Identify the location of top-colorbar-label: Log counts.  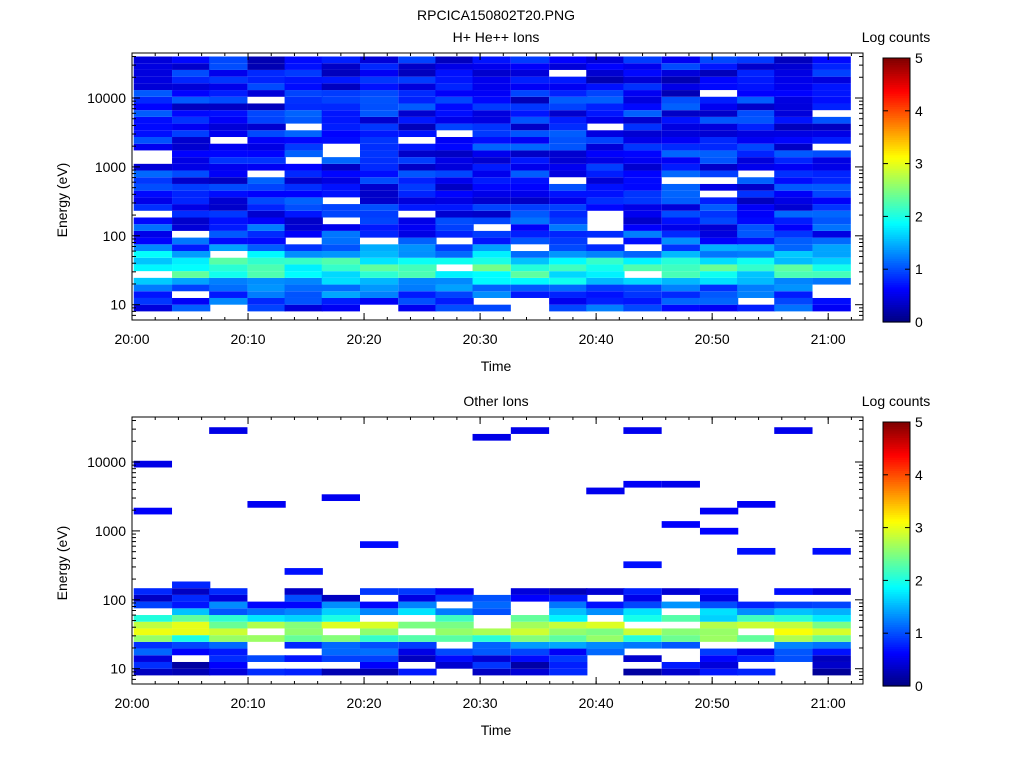
(896, 37).